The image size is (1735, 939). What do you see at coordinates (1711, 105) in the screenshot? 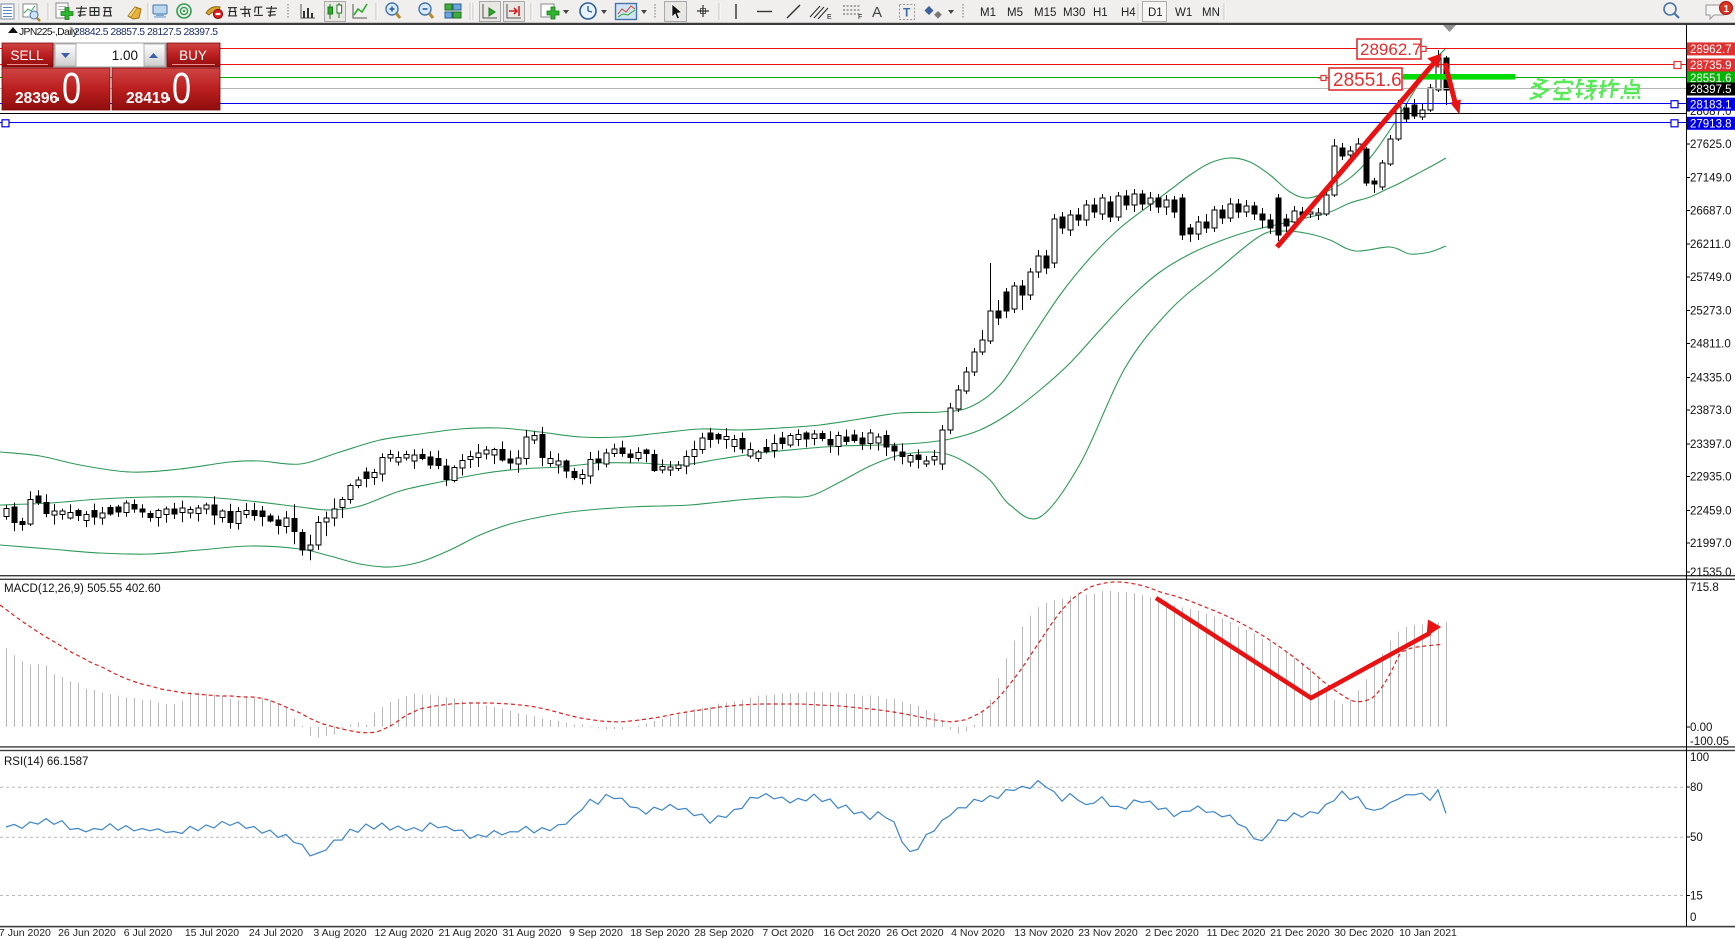
I see `svg-text: 28183.1` at bounding box center [1711, 105].